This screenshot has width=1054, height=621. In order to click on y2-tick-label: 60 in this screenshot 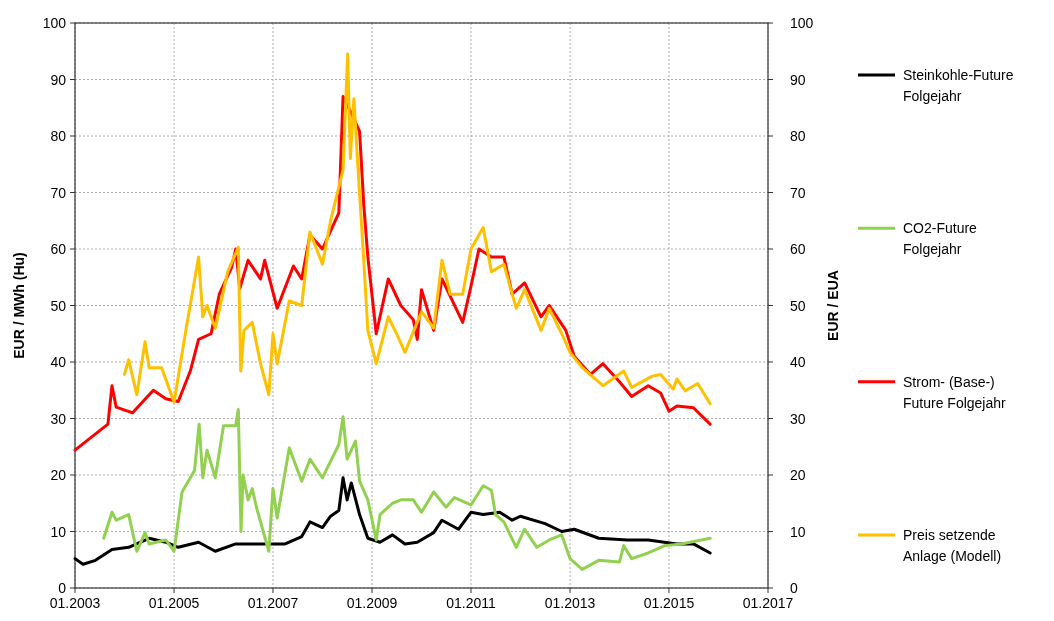, I will do `click(798, 249)`.